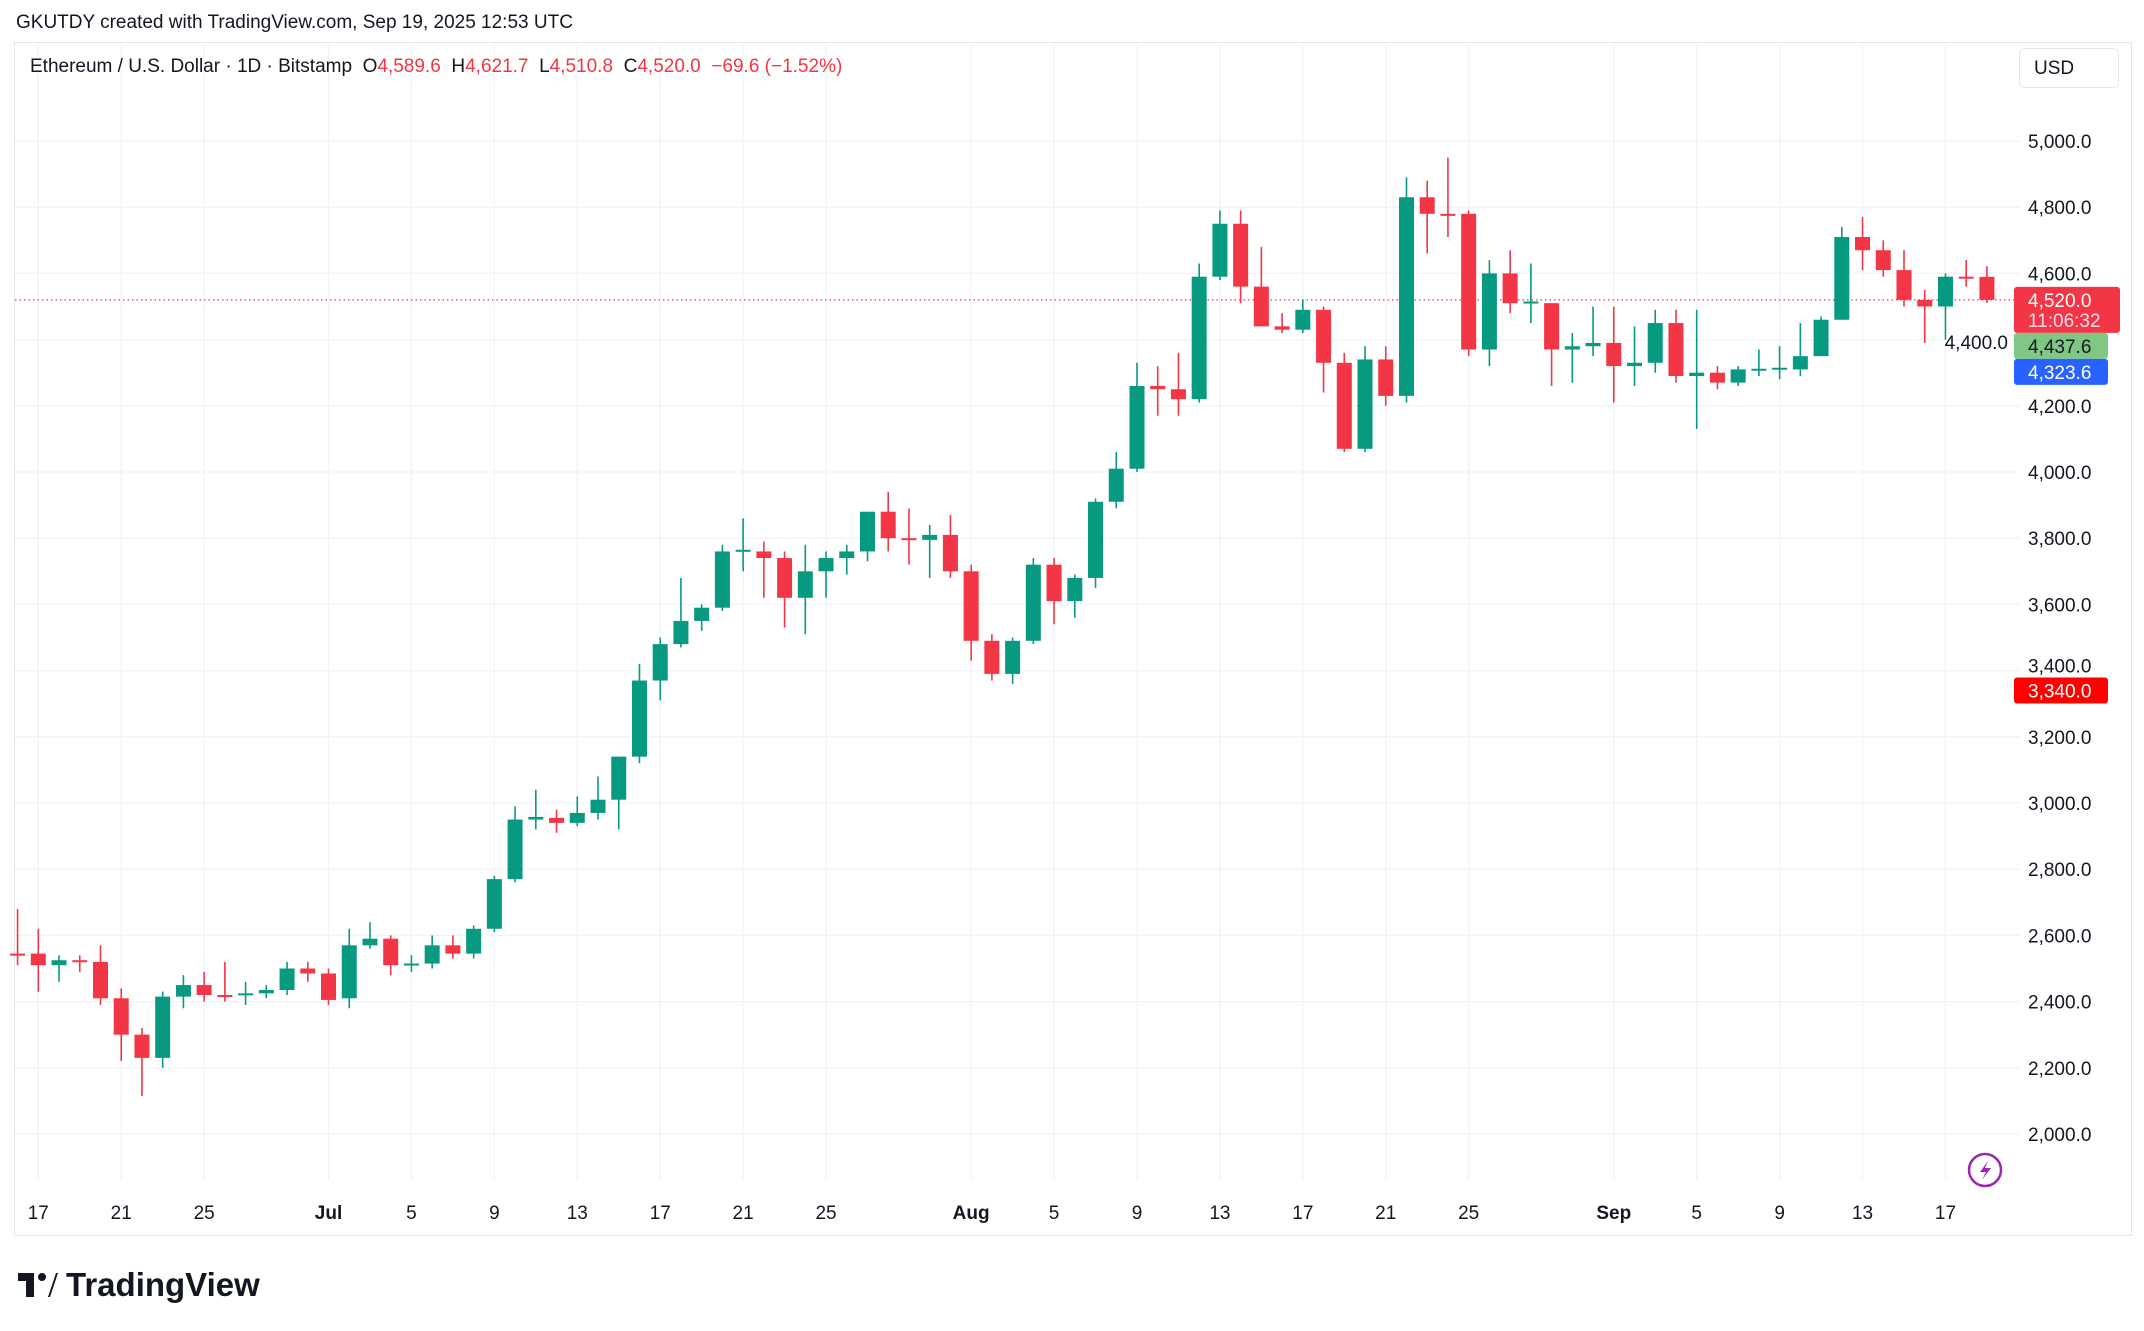  I want to click on y-tick-label: 2,400.0, so click(2059, 1003).